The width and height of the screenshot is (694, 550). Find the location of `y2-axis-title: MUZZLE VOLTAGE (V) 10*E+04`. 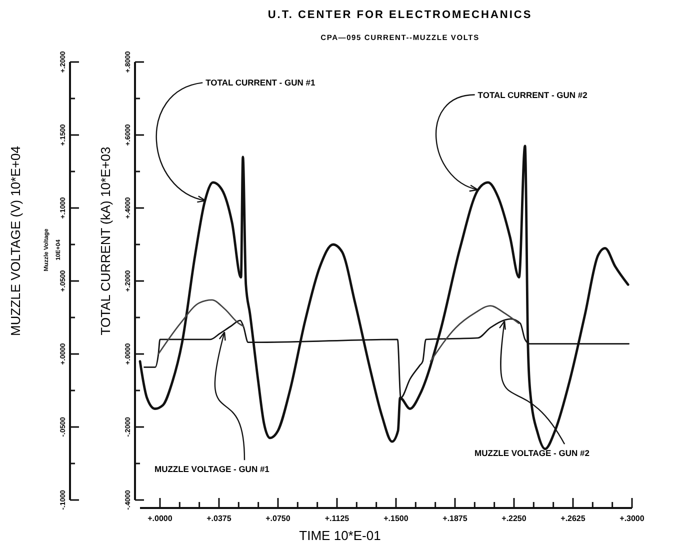

y2-axis-title: MUZZLE VOLTAGE (V) 10*E+04 is located at coordinates (15, 241).